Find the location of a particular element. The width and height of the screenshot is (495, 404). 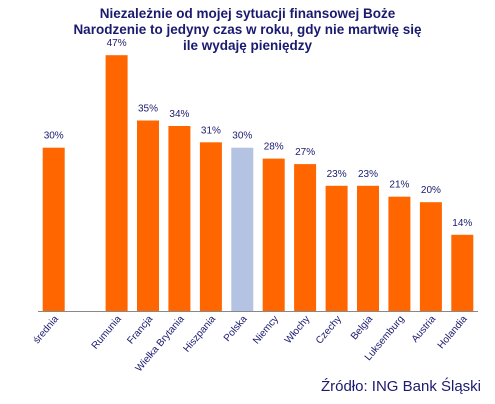

value-label-5: 31% is located at coordinates (211, 130).